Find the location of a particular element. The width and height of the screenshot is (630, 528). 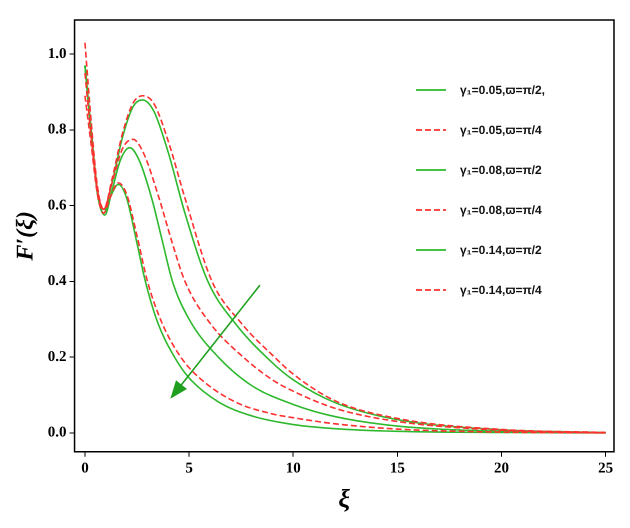

y-tick-label: 0.6 is located at coordinates (58, 205).